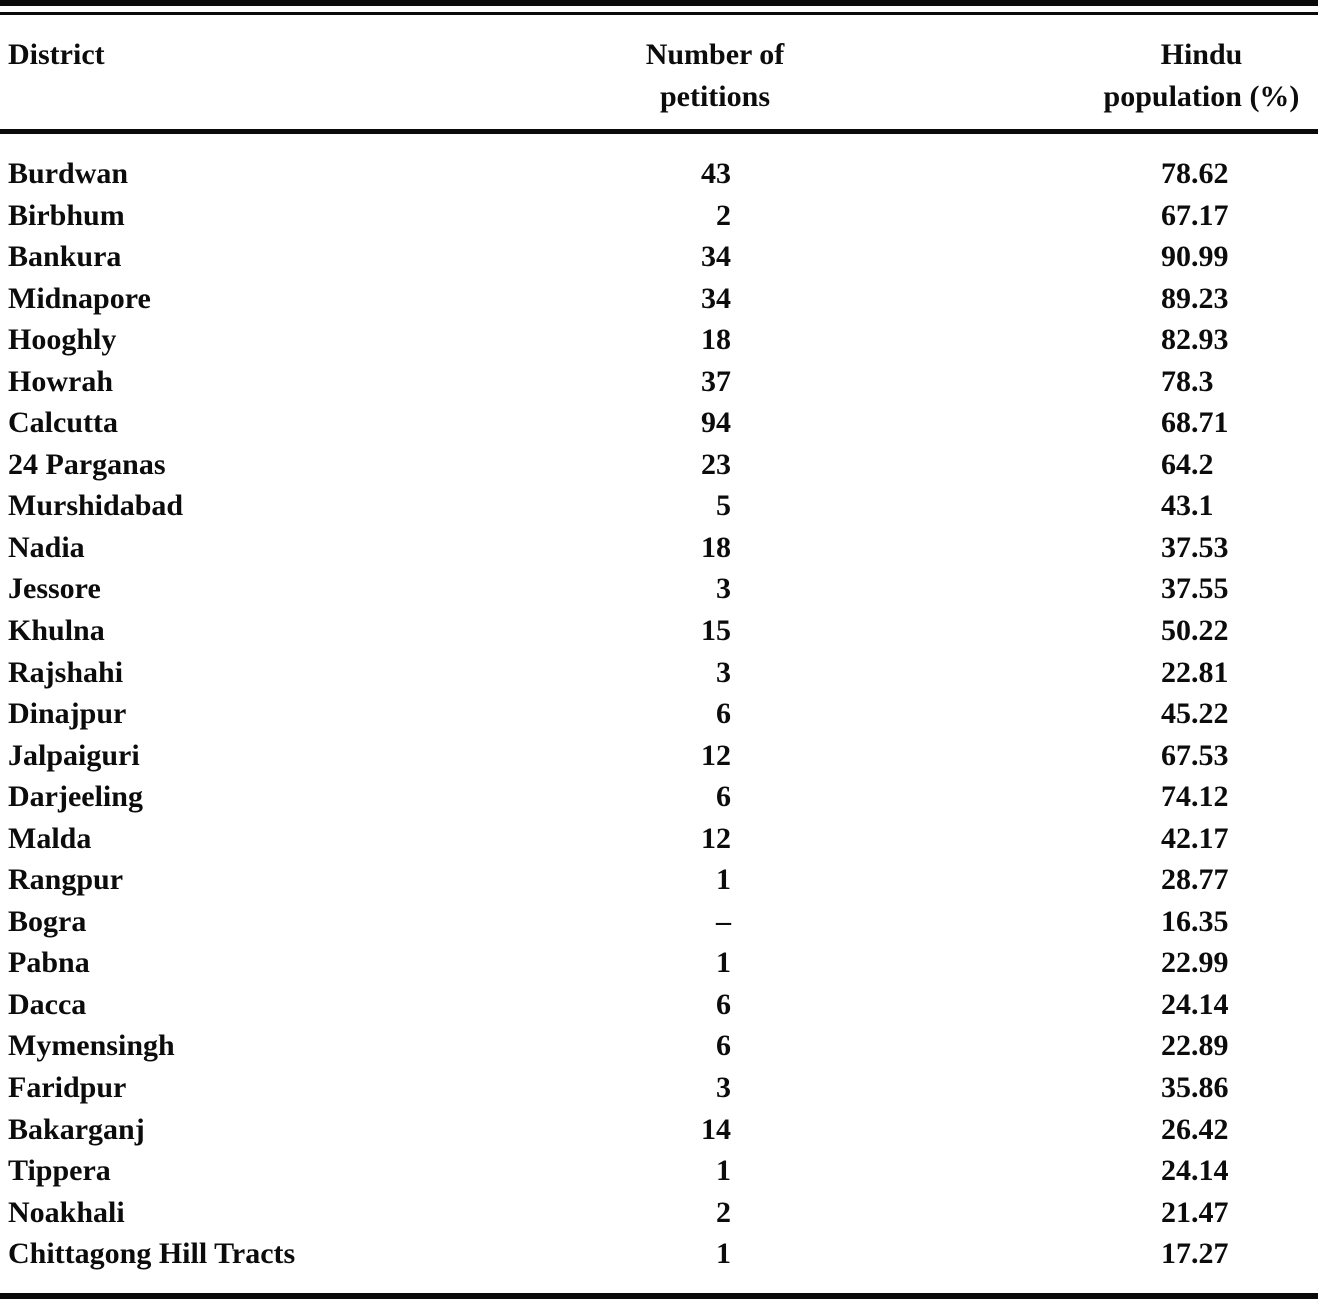 This screenshot has height=1305, width=1318. I want to click on petitions-cell: 14, so click(716, 1129).